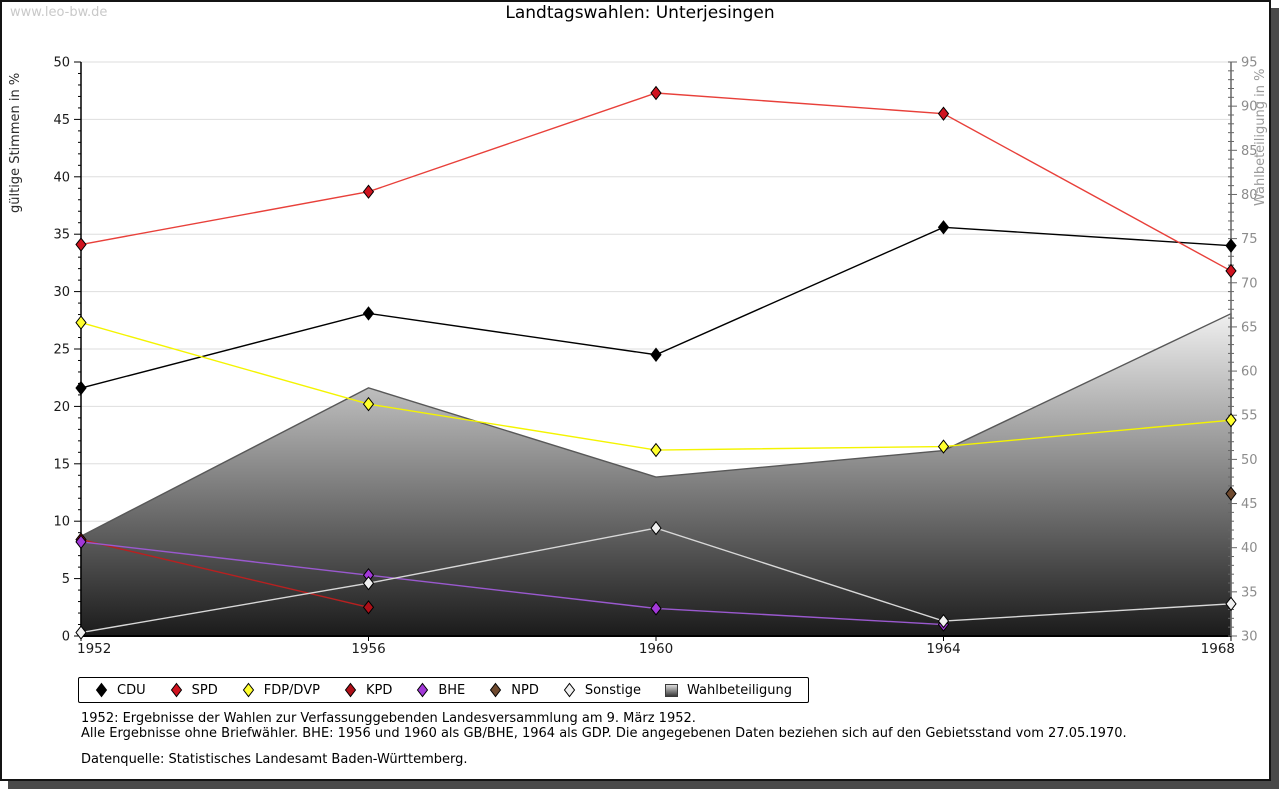 The width and height of the screenshot is (1280, 791). What do you see at coordinates (224, 573) in the screenshot?
I see `series-kpd-line` at bounding box center [224, 573].